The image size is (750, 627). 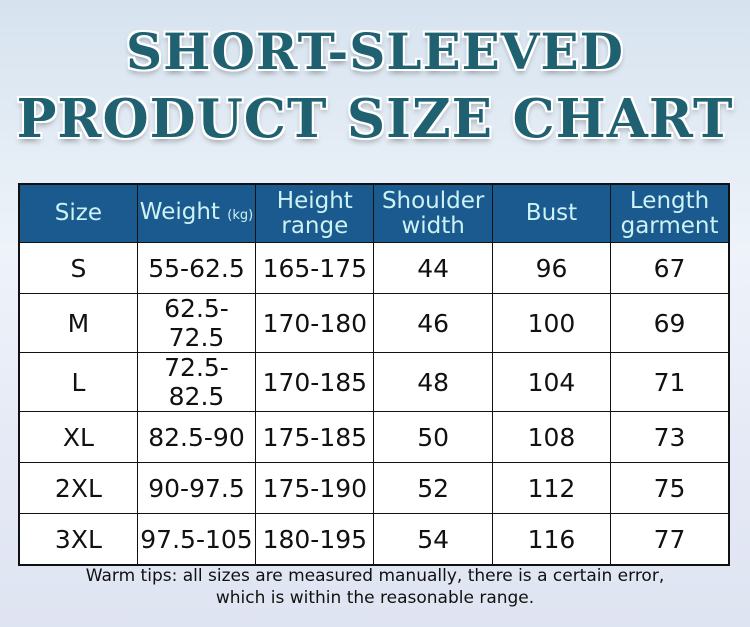 What do you see at coordinates (315, 539) in the screenshot?
I see `table-cell: 180-195` at bounding box center [315, 539].